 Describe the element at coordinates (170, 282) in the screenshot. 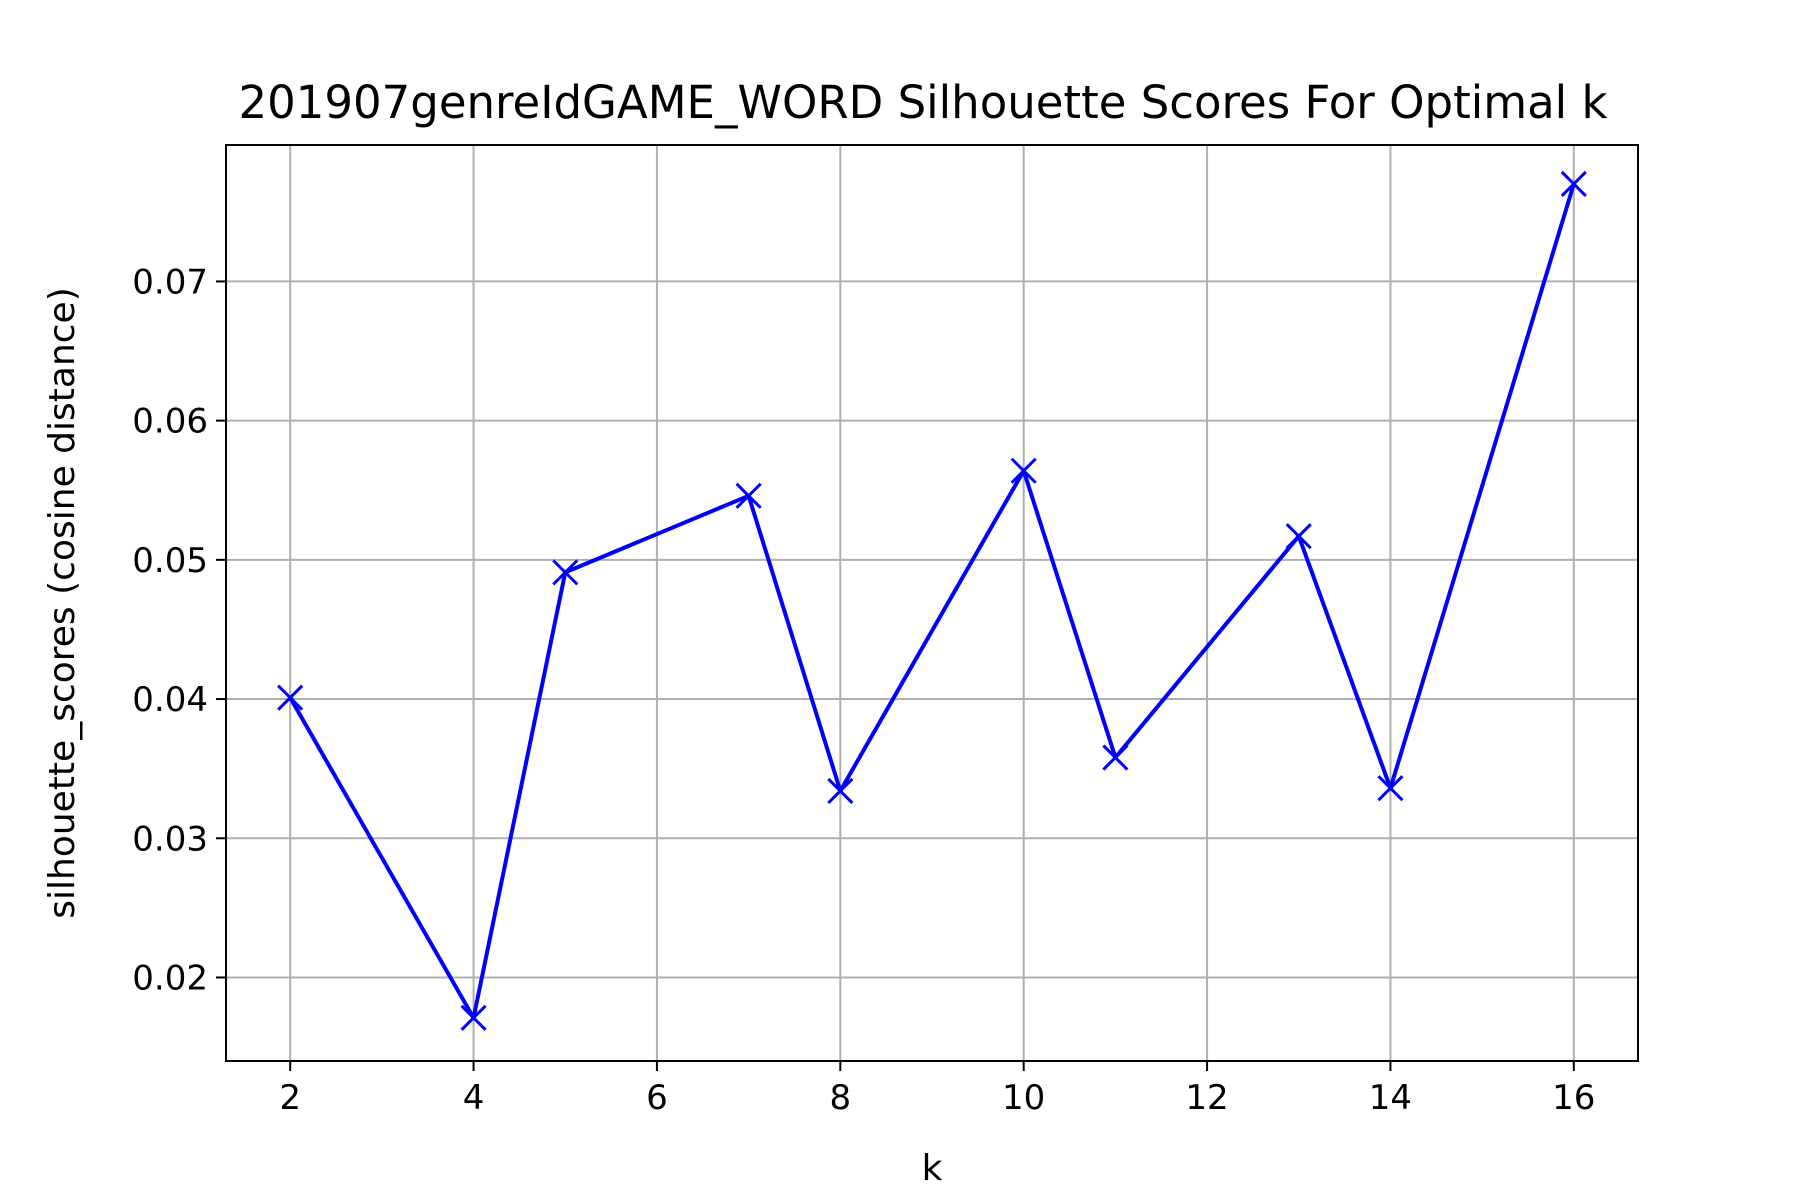

I see `y-tick-label: 0.07` at that location.